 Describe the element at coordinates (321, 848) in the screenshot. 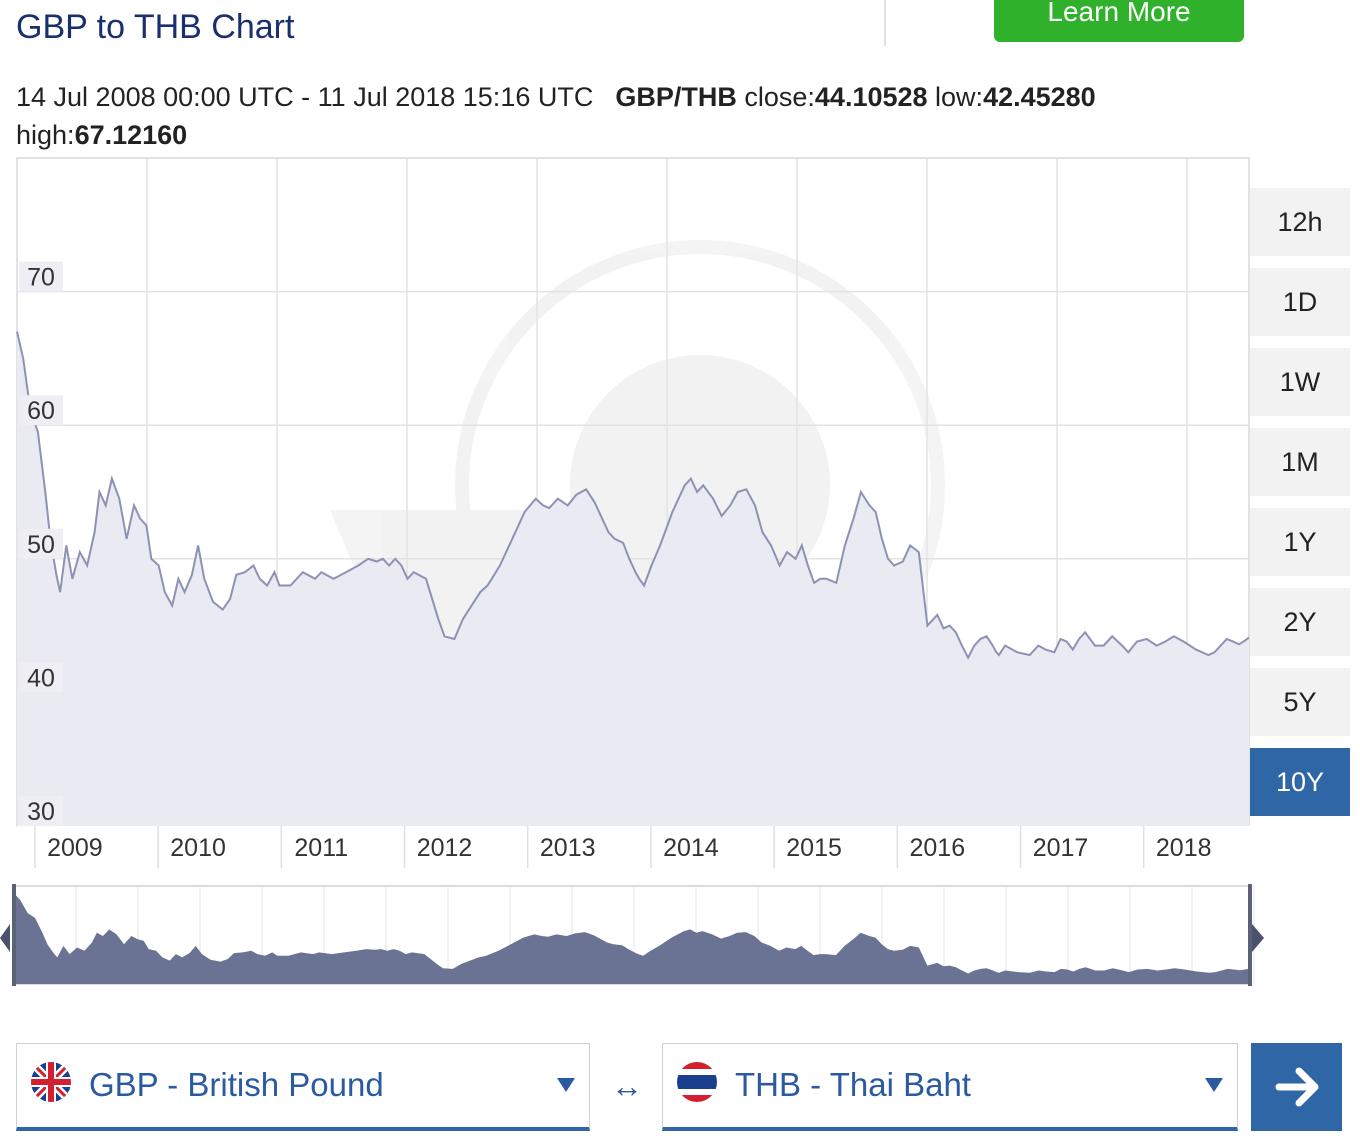

I see `x-tick-label: 2011` at that location.